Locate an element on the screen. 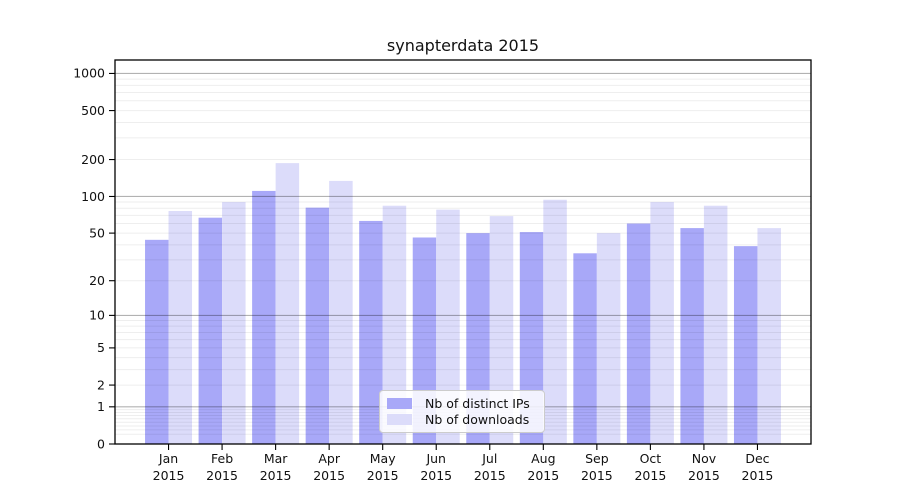 The image size is (900, 500). x-tick-label-month: Jan is located at coordinates (168, 458).